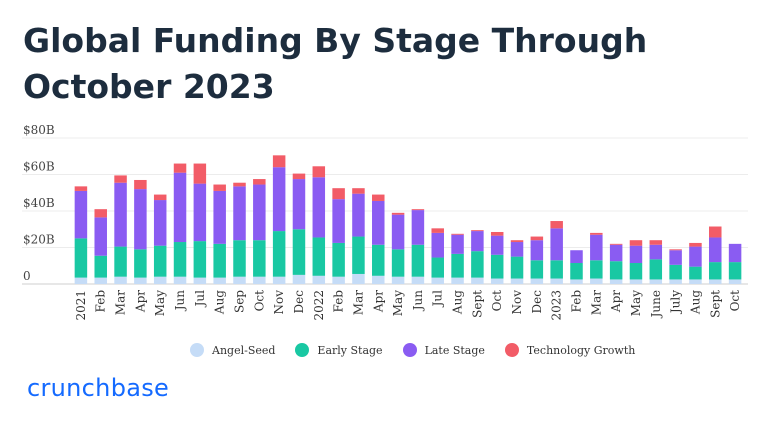 This screenshot has width=768, height=431. Describe the element at coordinates (339, 350) in the screenshot. I see `legend-item-early-stage: Early Stage` at that location.